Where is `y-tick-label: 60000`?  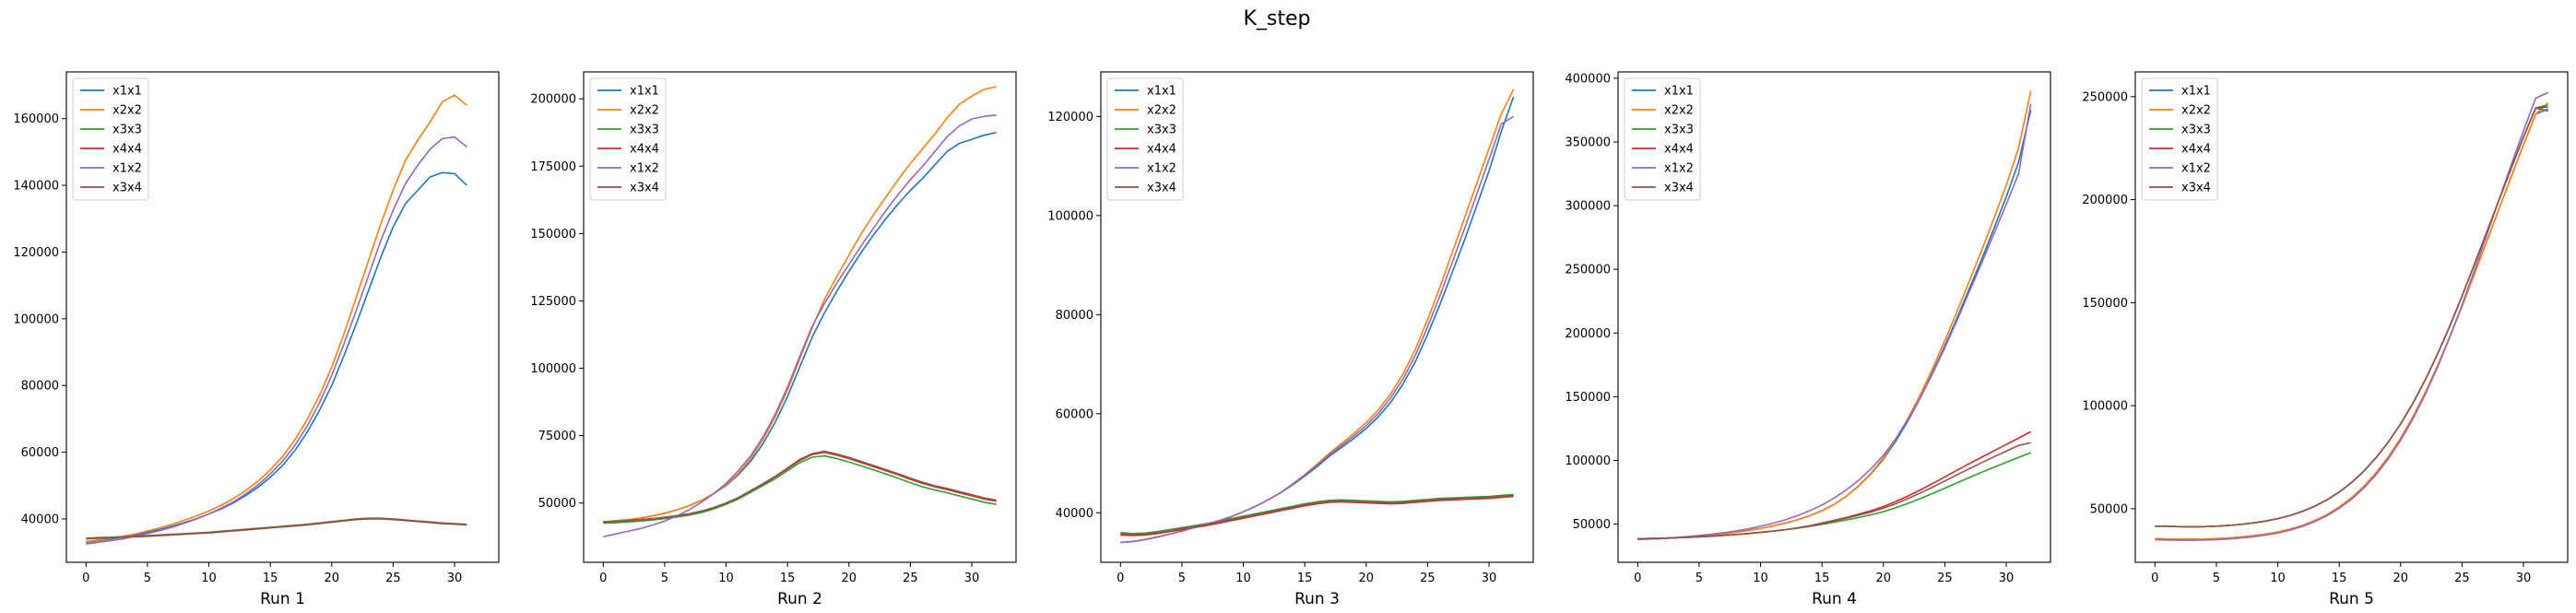 y-tick-label: 60000 is located at coordinates (40, 453).